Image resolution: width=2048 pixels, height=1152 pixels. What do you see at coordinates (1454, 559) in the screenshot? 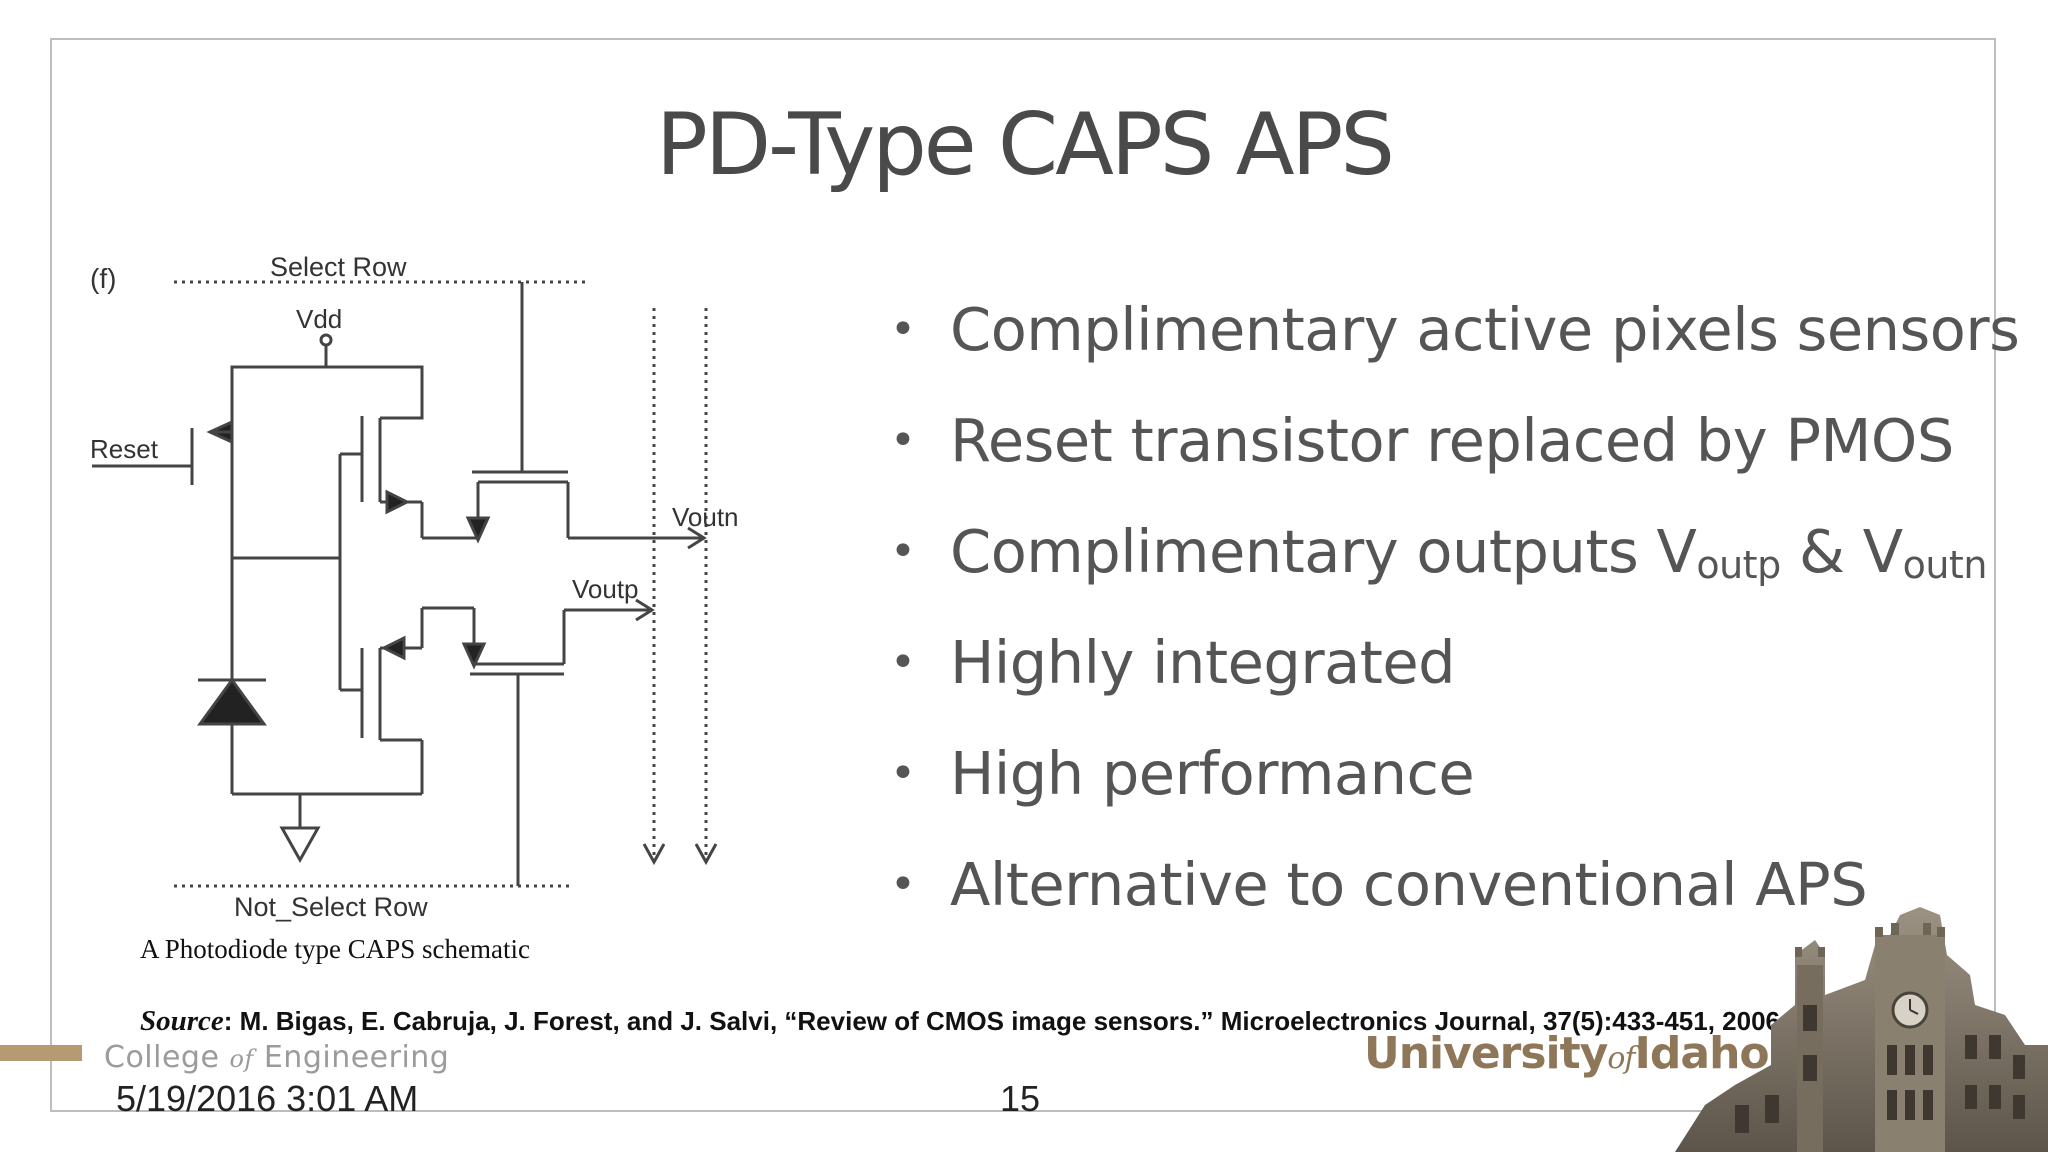
I see `bullet-item: • Complimentary outputs Voutp & Voutn` at bounding box center [1454, 559].